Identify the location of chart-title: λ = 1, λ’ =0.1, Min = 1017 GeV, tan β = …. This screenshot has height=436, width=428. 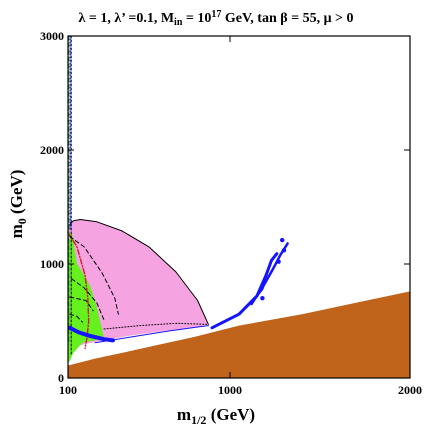
(216, 18).